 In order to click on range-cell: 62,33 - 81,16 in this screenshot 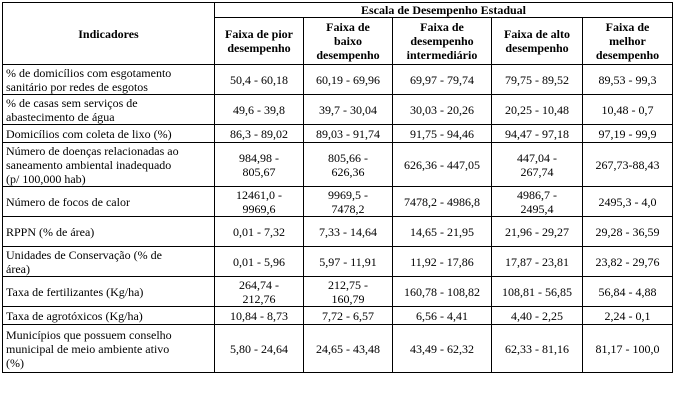, I will do `click(537, 348)`.